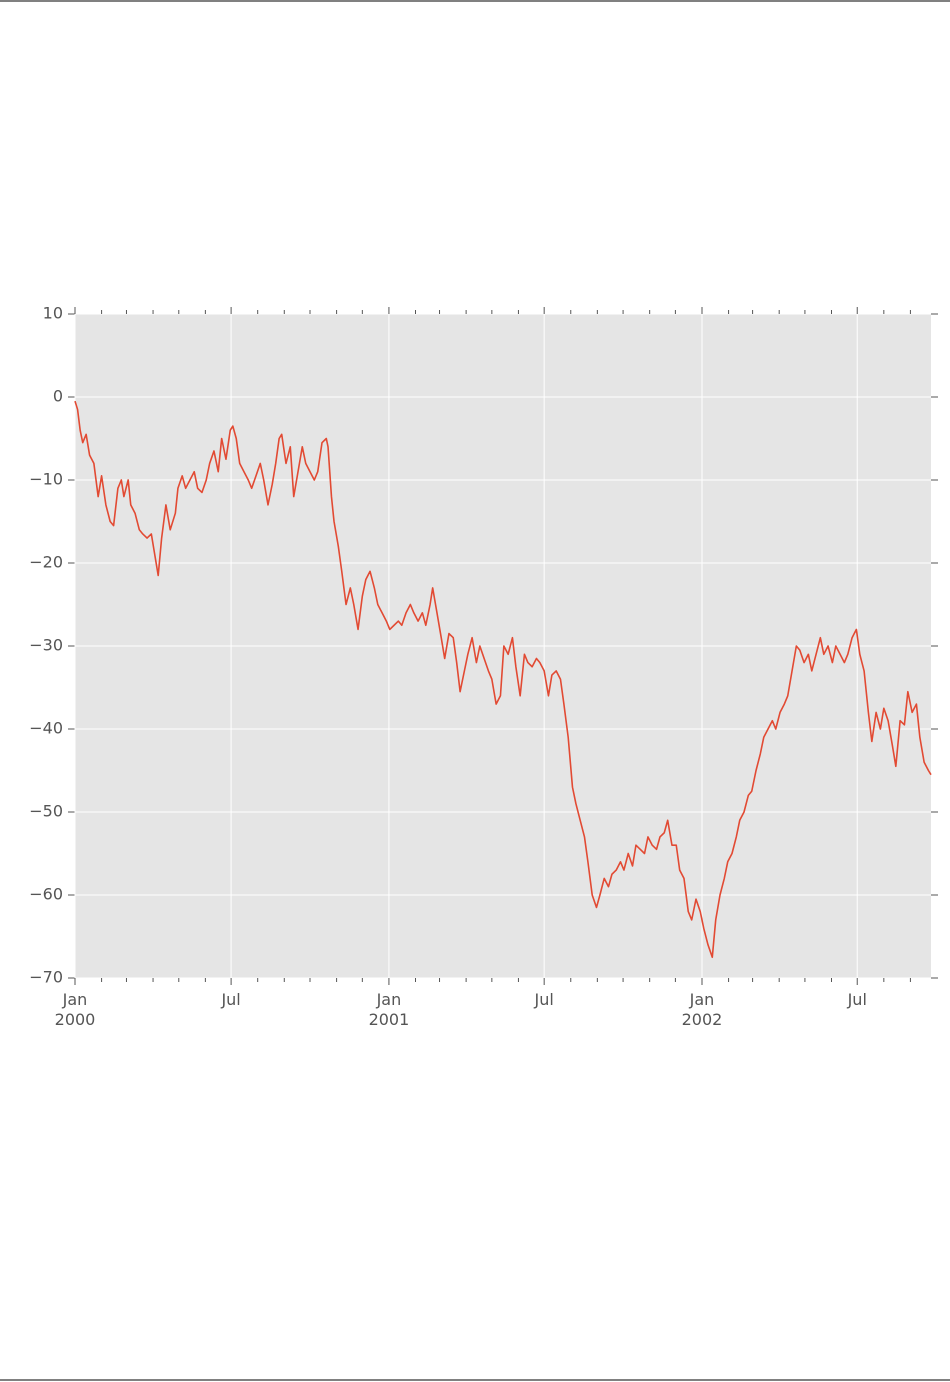 This screenshot has width=950, height=1382. I want to click on y-tick-label: −30, so click(46, 645).